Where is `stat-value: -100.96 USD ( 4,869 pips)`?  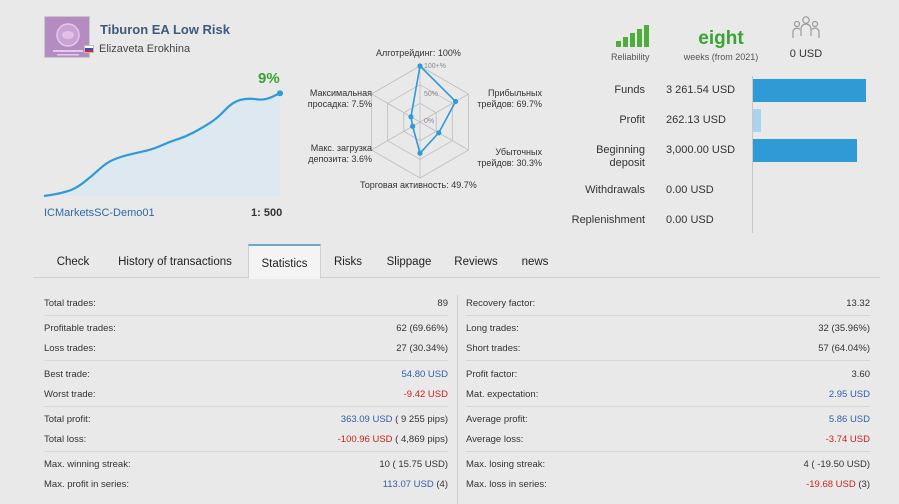 stat-value: -100.96 USD ( 4,869 pips) is located at coordinates (392, 439).